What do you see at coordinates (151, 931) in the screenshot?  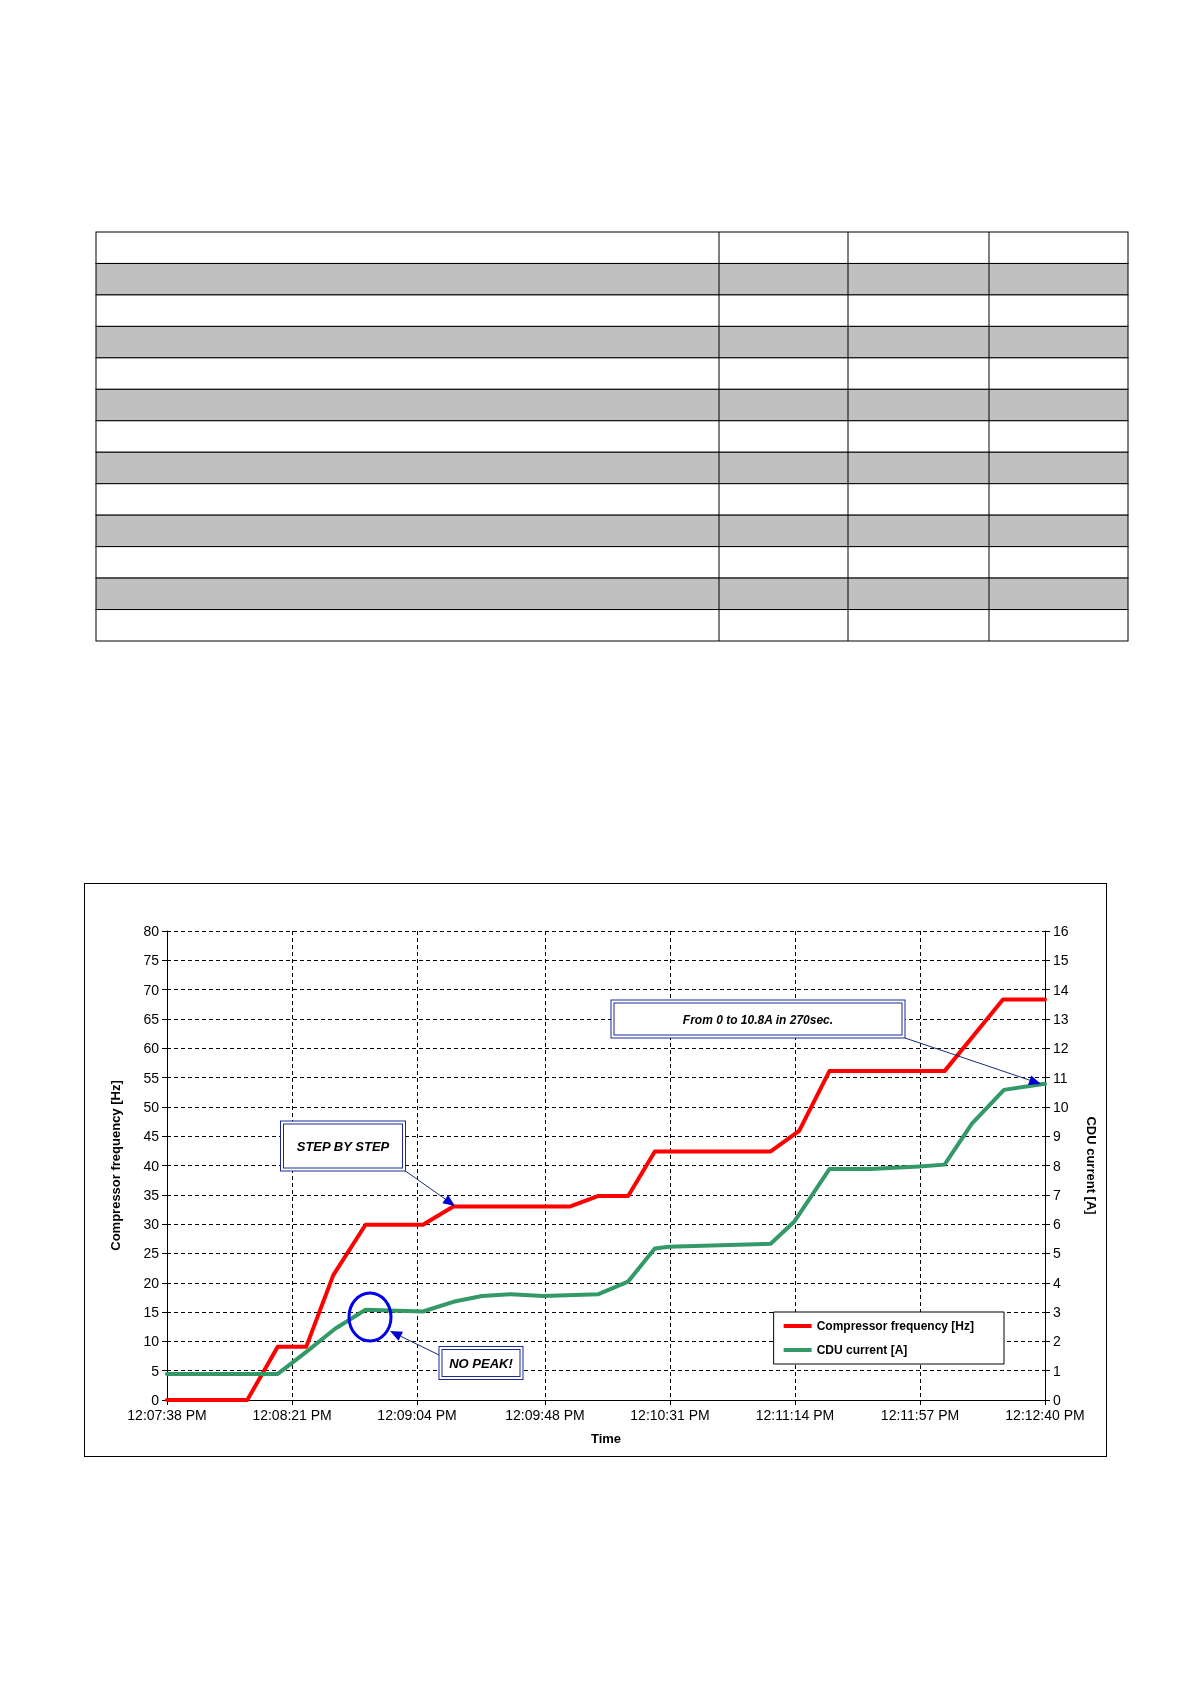 I see `y-tick-label: 80` at bounding box center [151, 931].